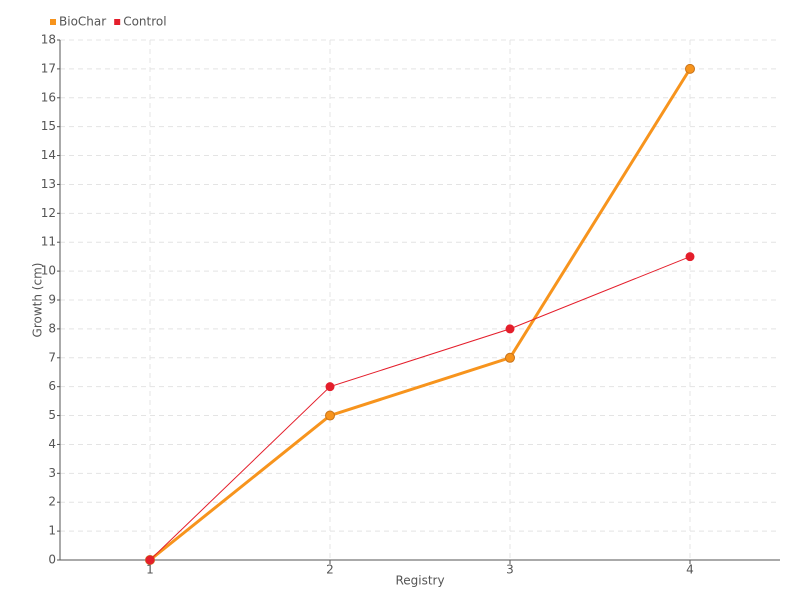  What do you see at coordinates (150, 570) in the screenshot?
I see `x-tick-label: 1` at bounding box center [150, 570].